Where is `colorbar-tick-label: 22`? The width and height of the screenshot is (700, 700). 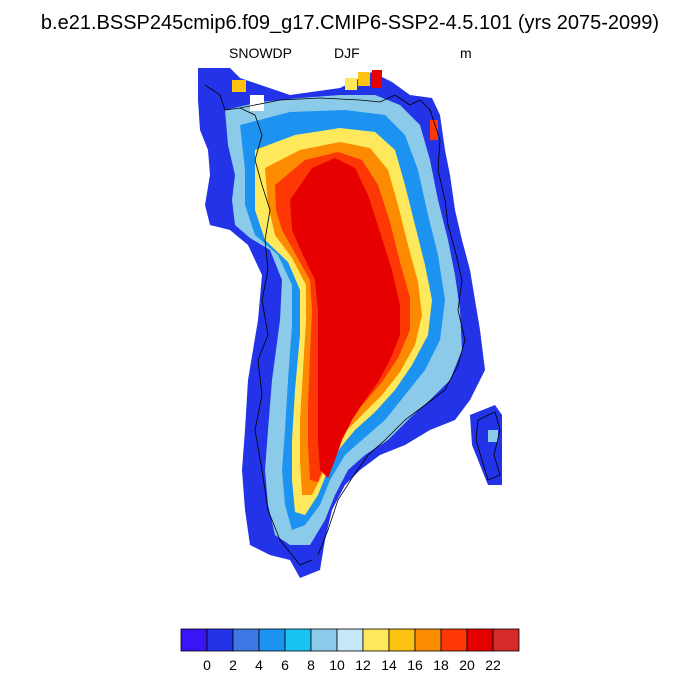
colorbar-tick-label: 22 is located at coordinates (493, 665).